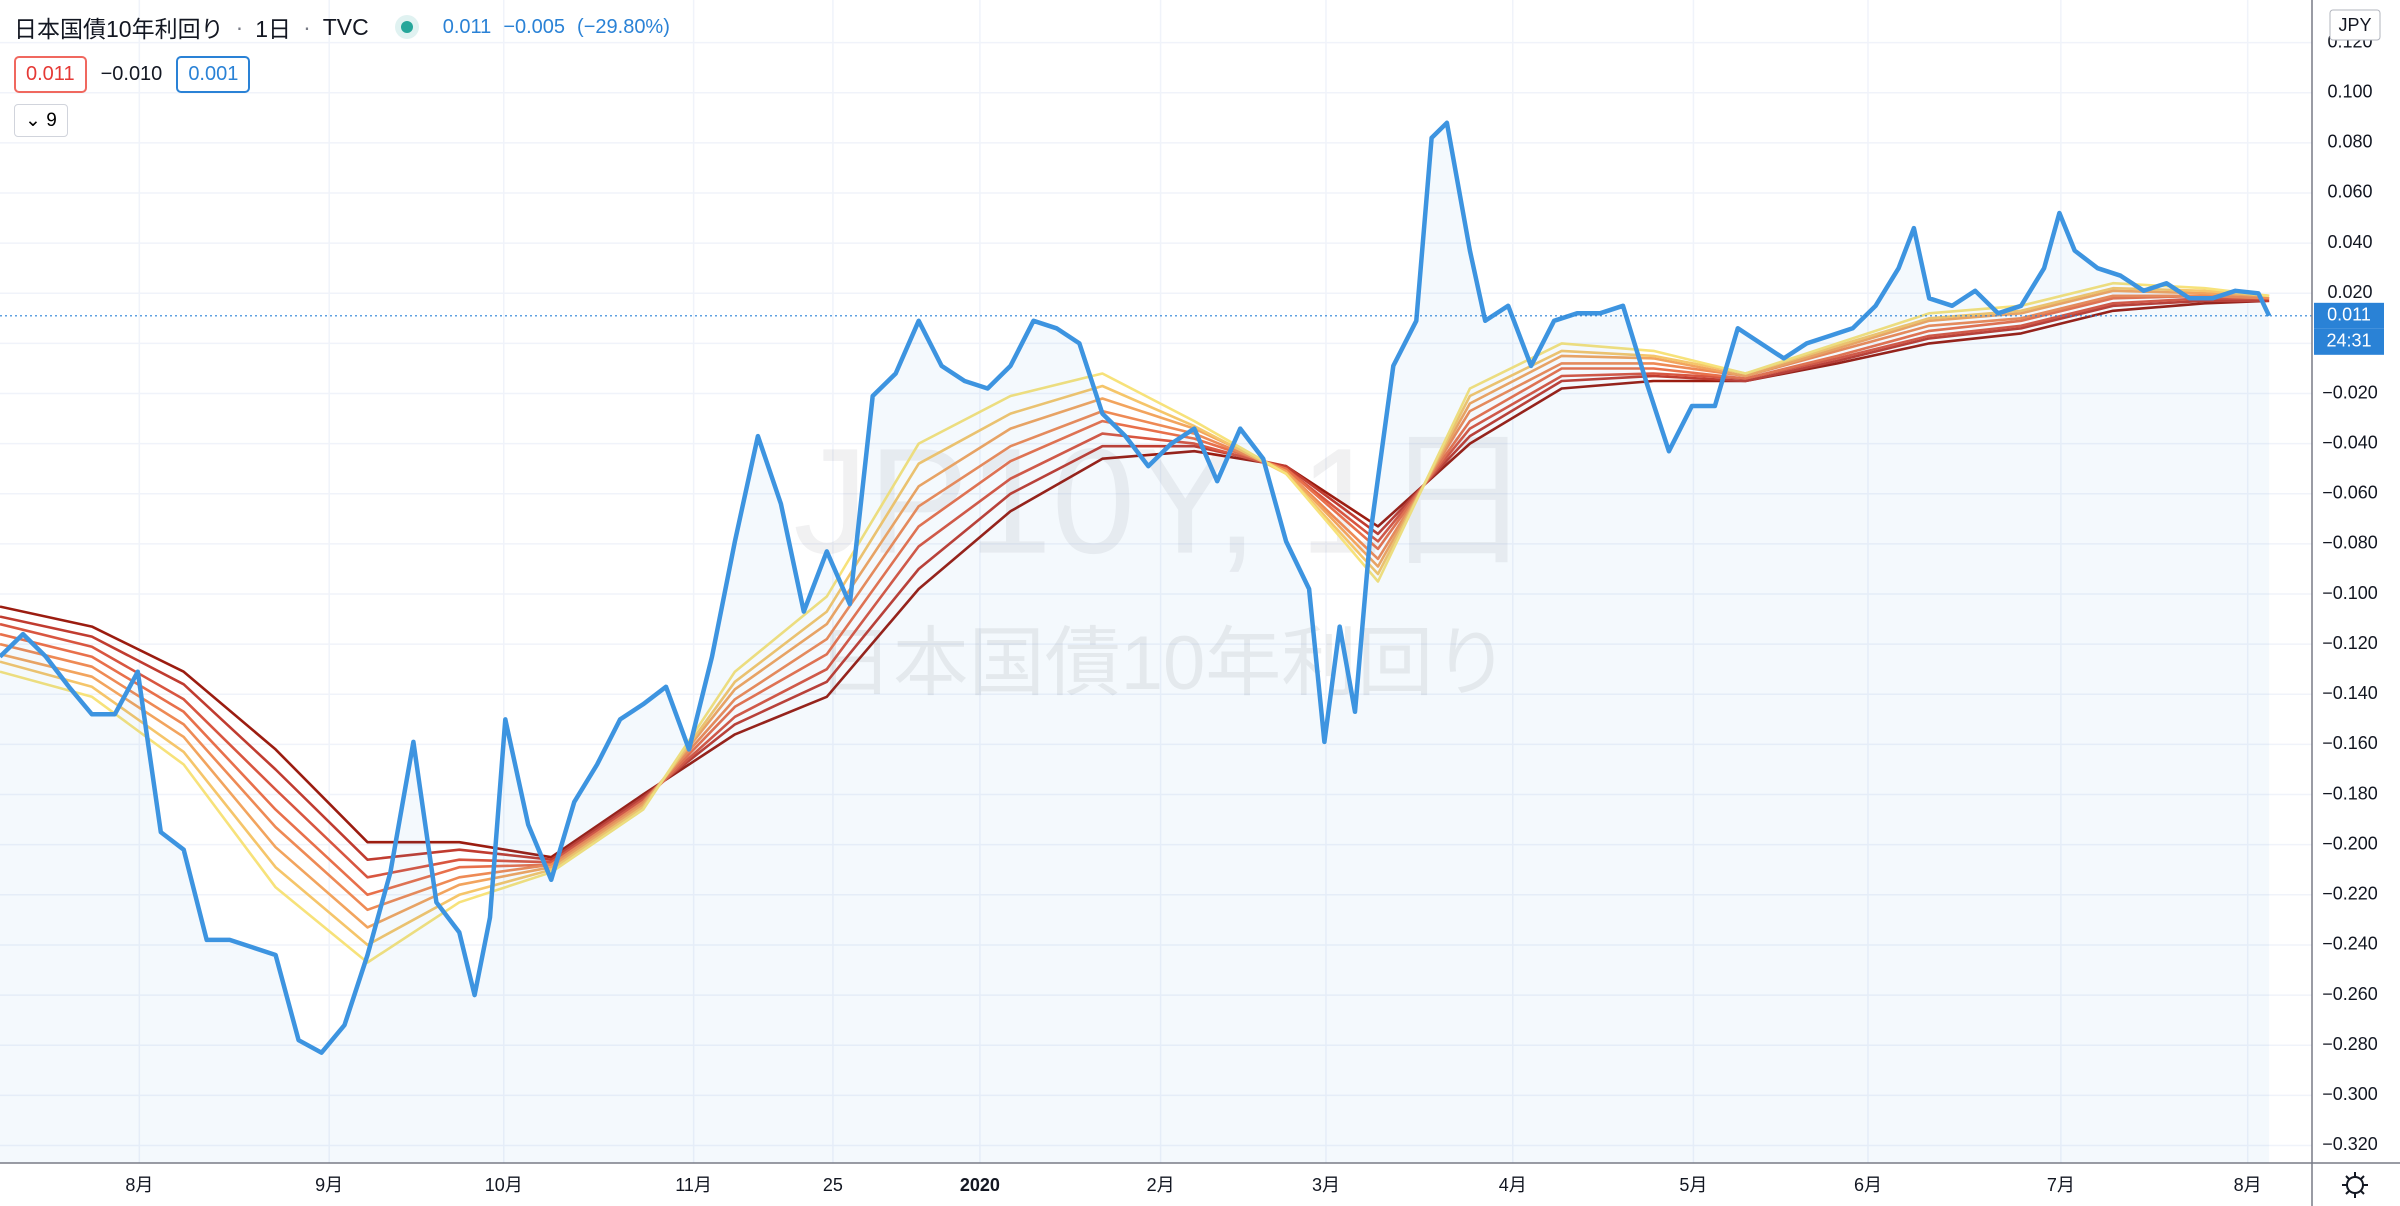 This screenshot has width=2400, height=1206. I want to click on symbol: 日本国債10年利回り, so click(119, 29).